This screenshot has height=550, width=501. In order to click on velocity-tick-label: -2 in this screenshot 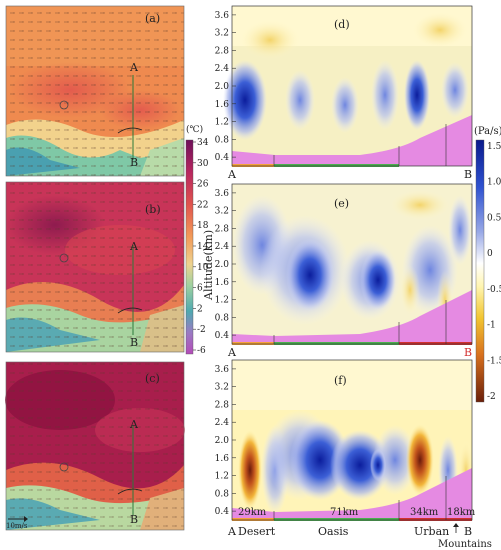, I will do `click(491, 397)`.